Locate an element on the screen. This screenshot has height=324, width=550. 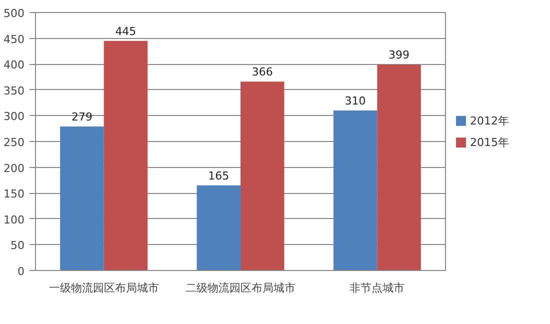
data-label: 445 is located at coordinates (125, 31).